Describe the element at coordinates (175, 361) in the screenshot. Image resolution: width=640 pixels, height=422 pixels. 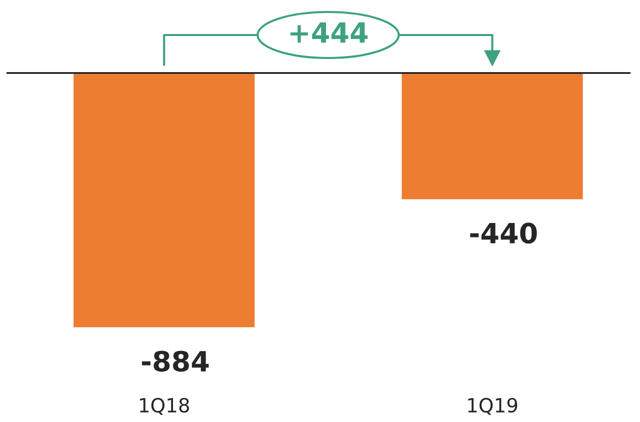
I see `data-label: -884` at that location.